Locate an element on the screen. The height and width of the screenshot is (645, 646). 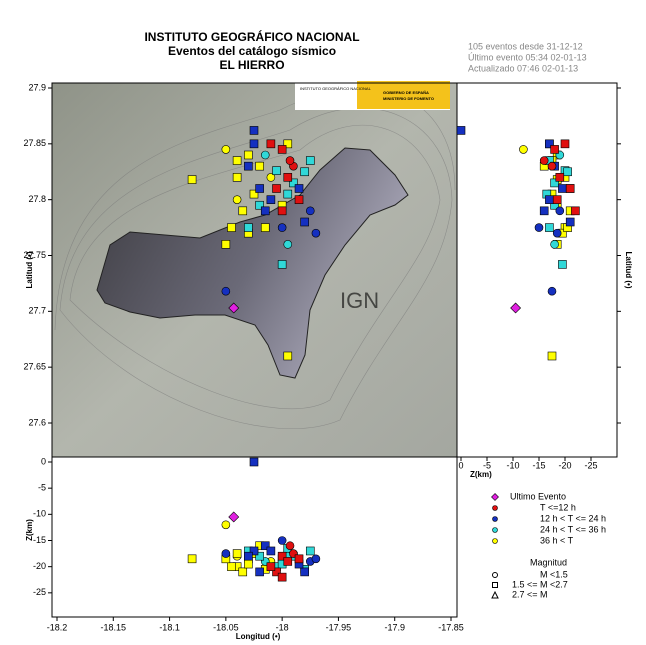
lon-tick-label: -18.2 is located at coordinates (57, 627).